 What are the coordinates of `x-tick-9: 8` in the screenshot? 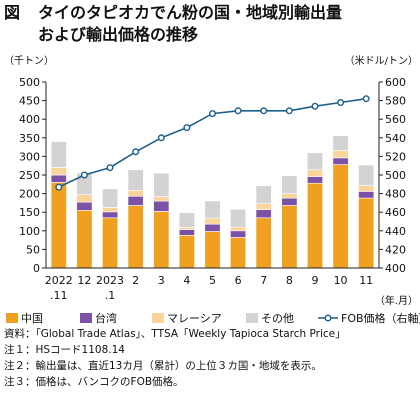 It's located at (289, 280).